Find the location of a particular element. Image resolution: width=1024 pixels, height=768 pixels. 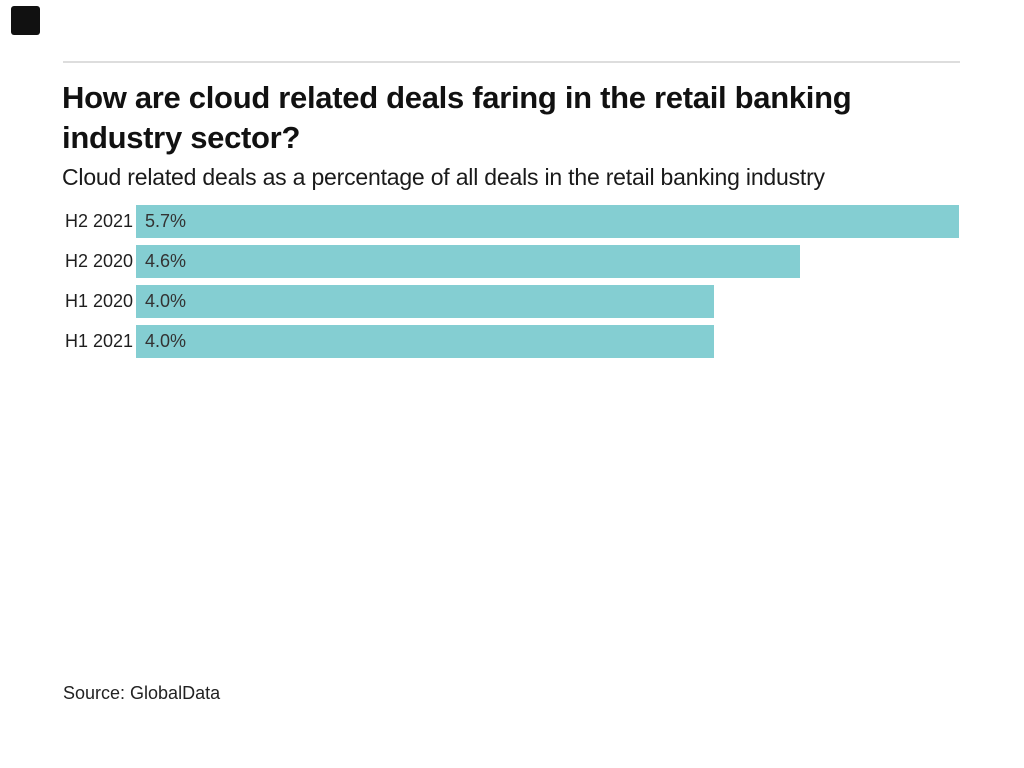

bar-row: H2 2020 4.6% is located at coordinates (525, 261).